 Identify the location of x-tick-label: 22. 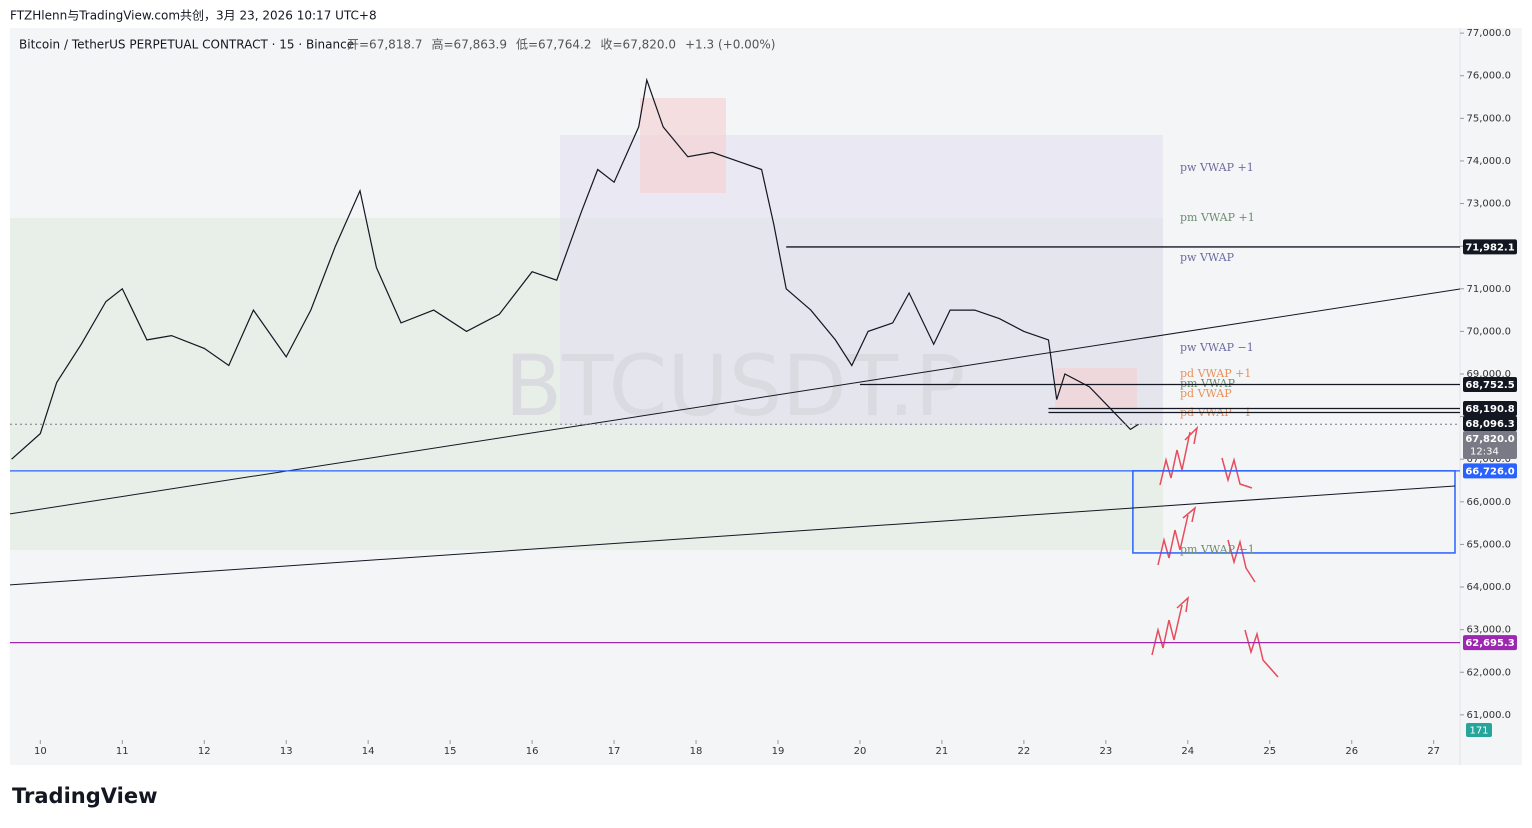
(1024, 751).